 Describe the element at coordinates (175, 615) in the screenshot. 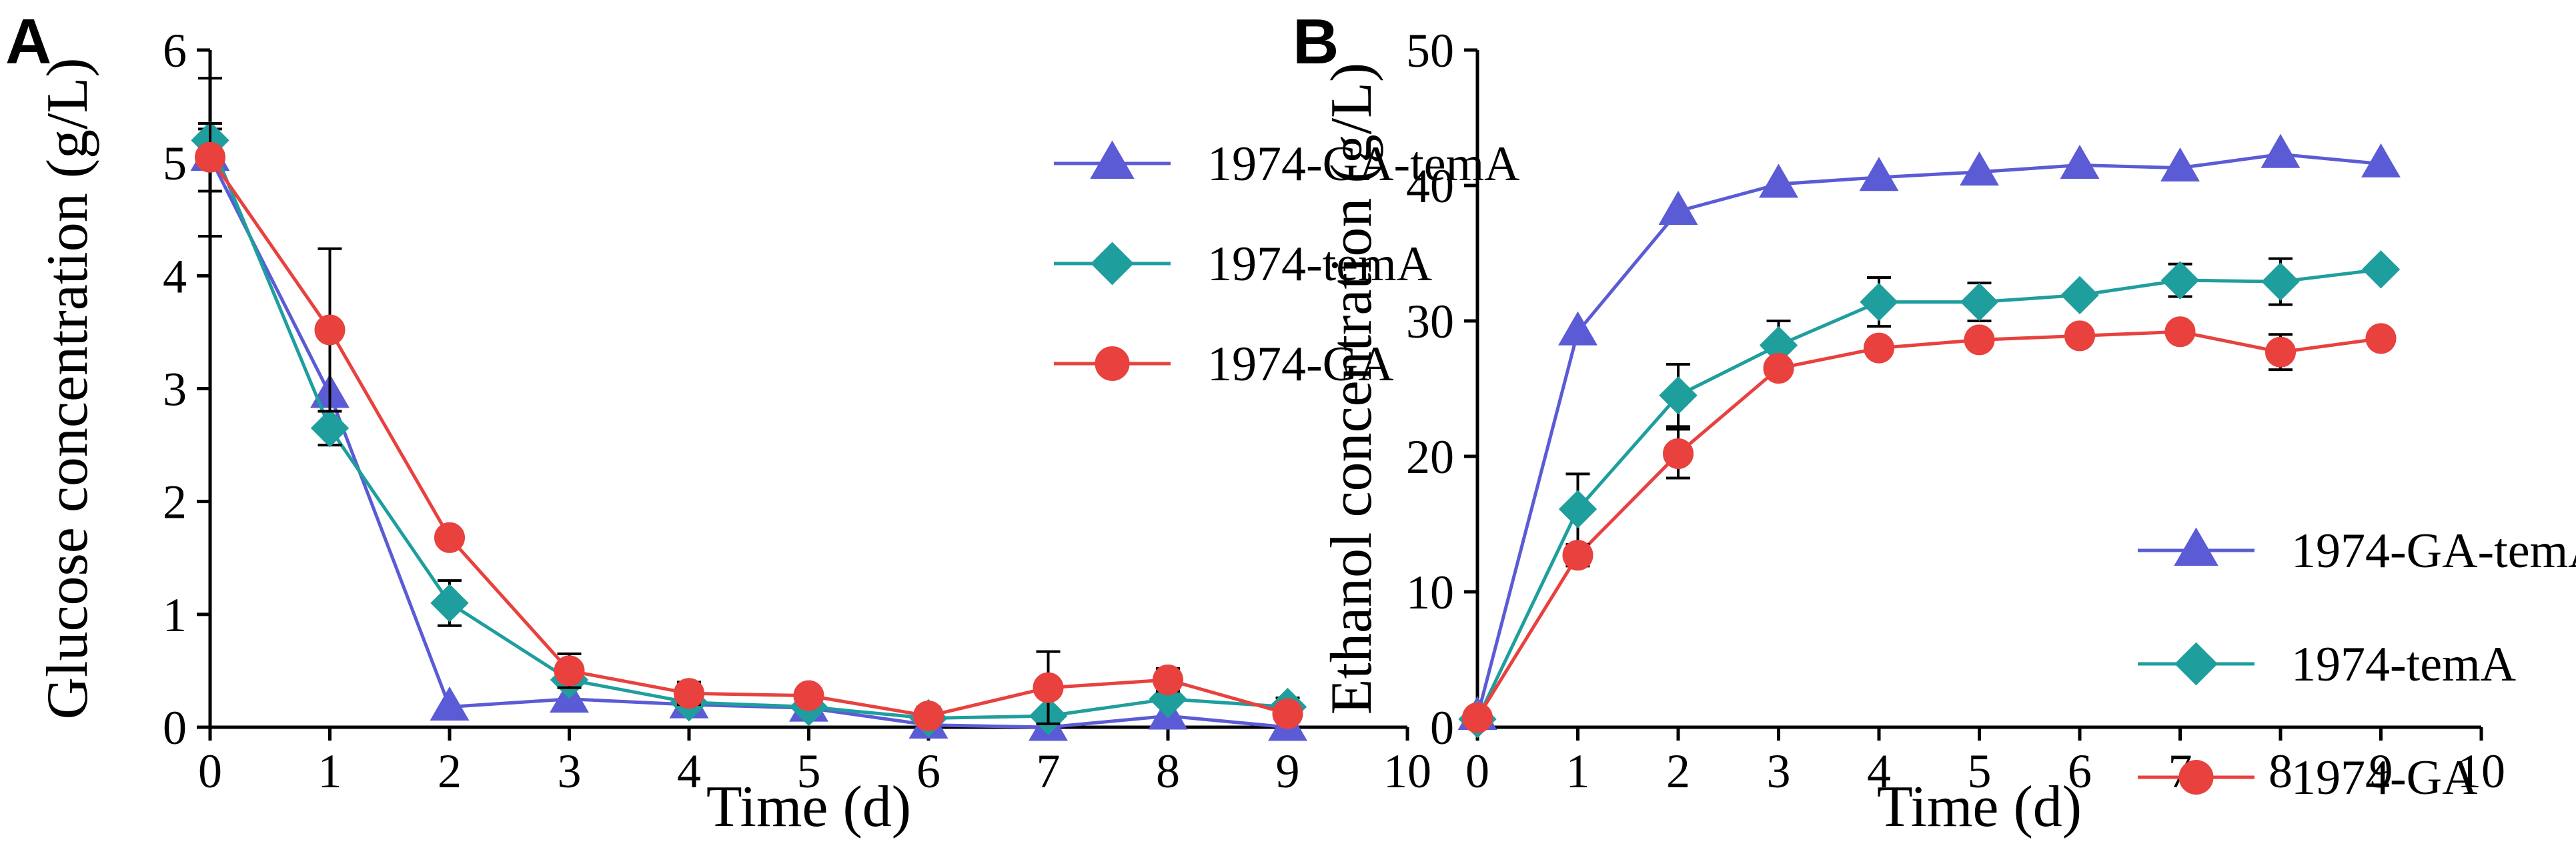

I see `y-tick-label: 1` at that location.